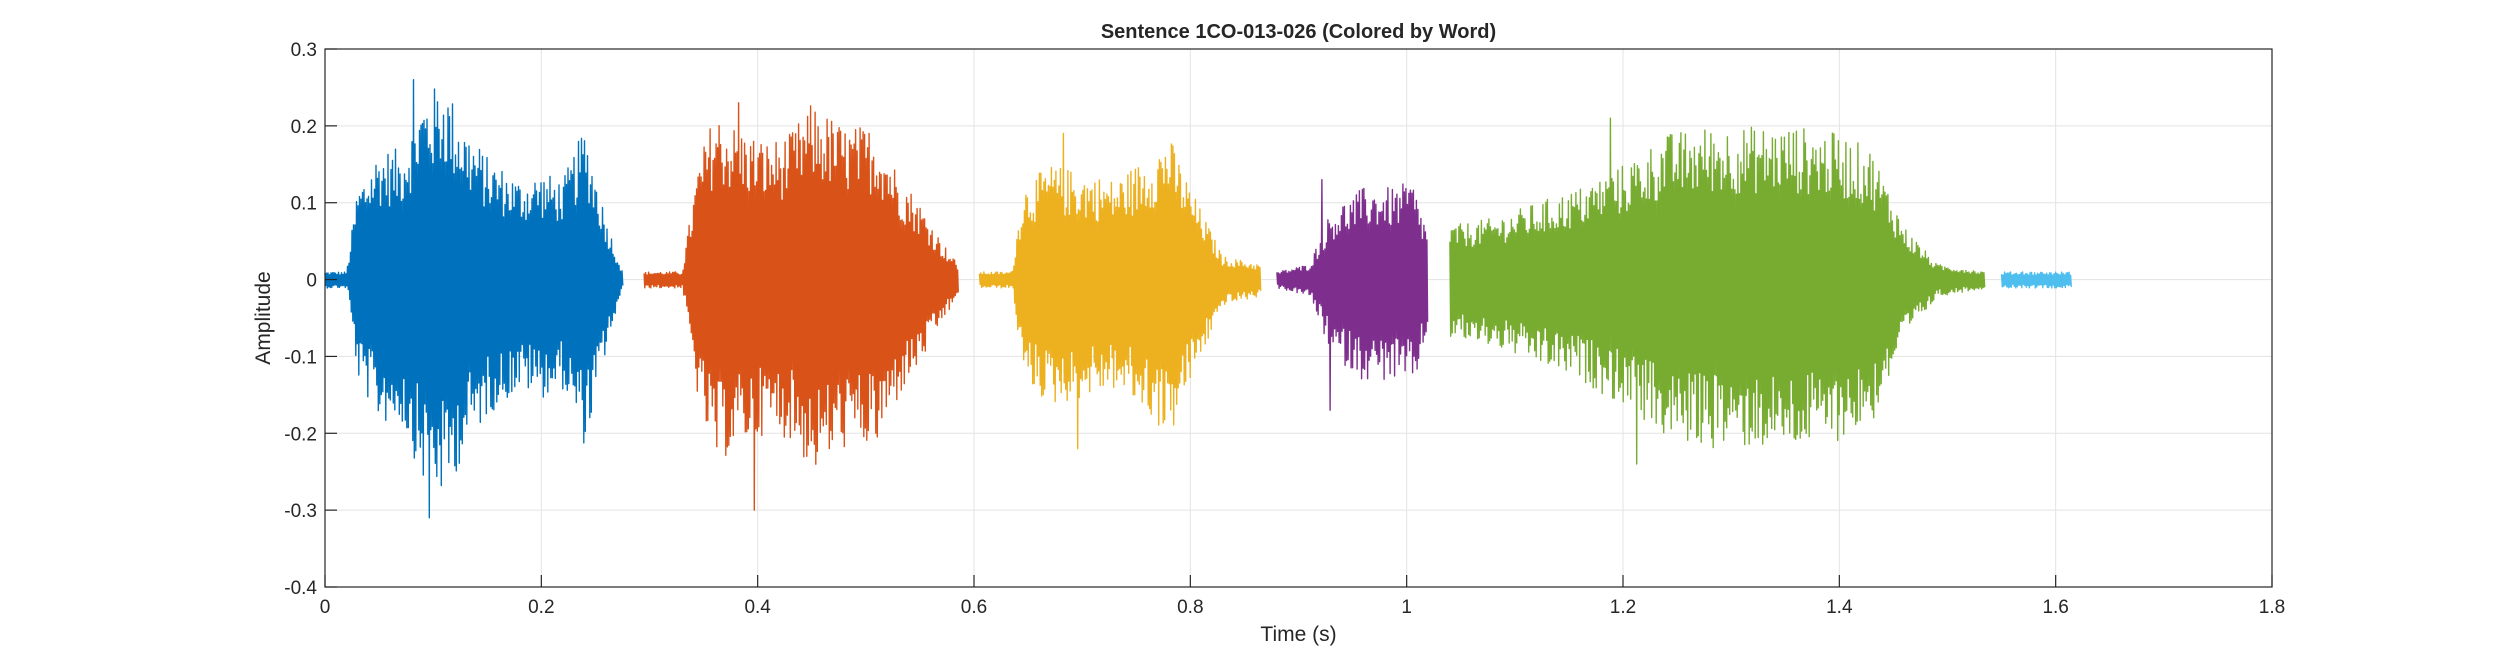 The height and width of the screenshot is (657, 2500). Describe the element at coordinates (1298, 32) in the screenshot. I see `chart-title: Sentence 1CO-013-026 (Colored by Word)` at that location.